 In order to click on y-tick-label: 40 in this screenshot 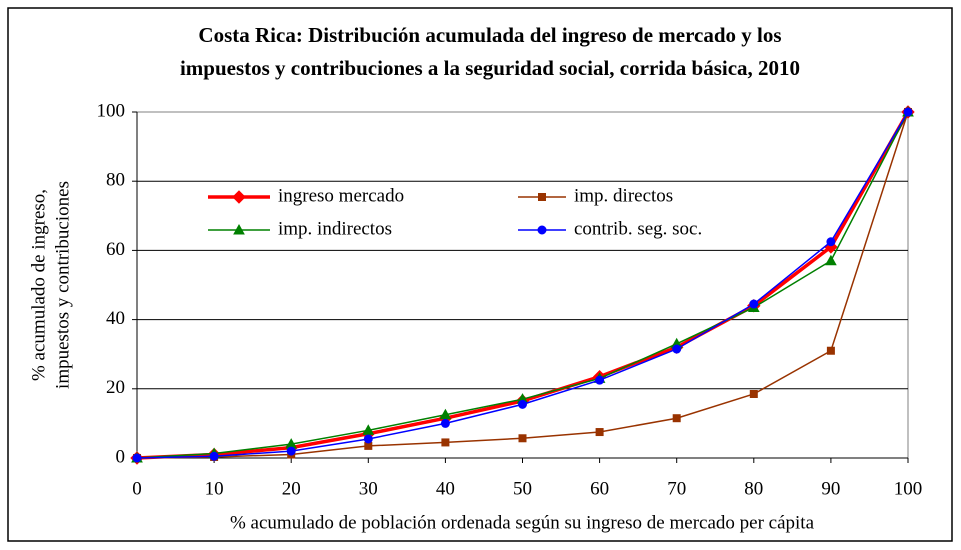, I will do `click(115, 318)`.